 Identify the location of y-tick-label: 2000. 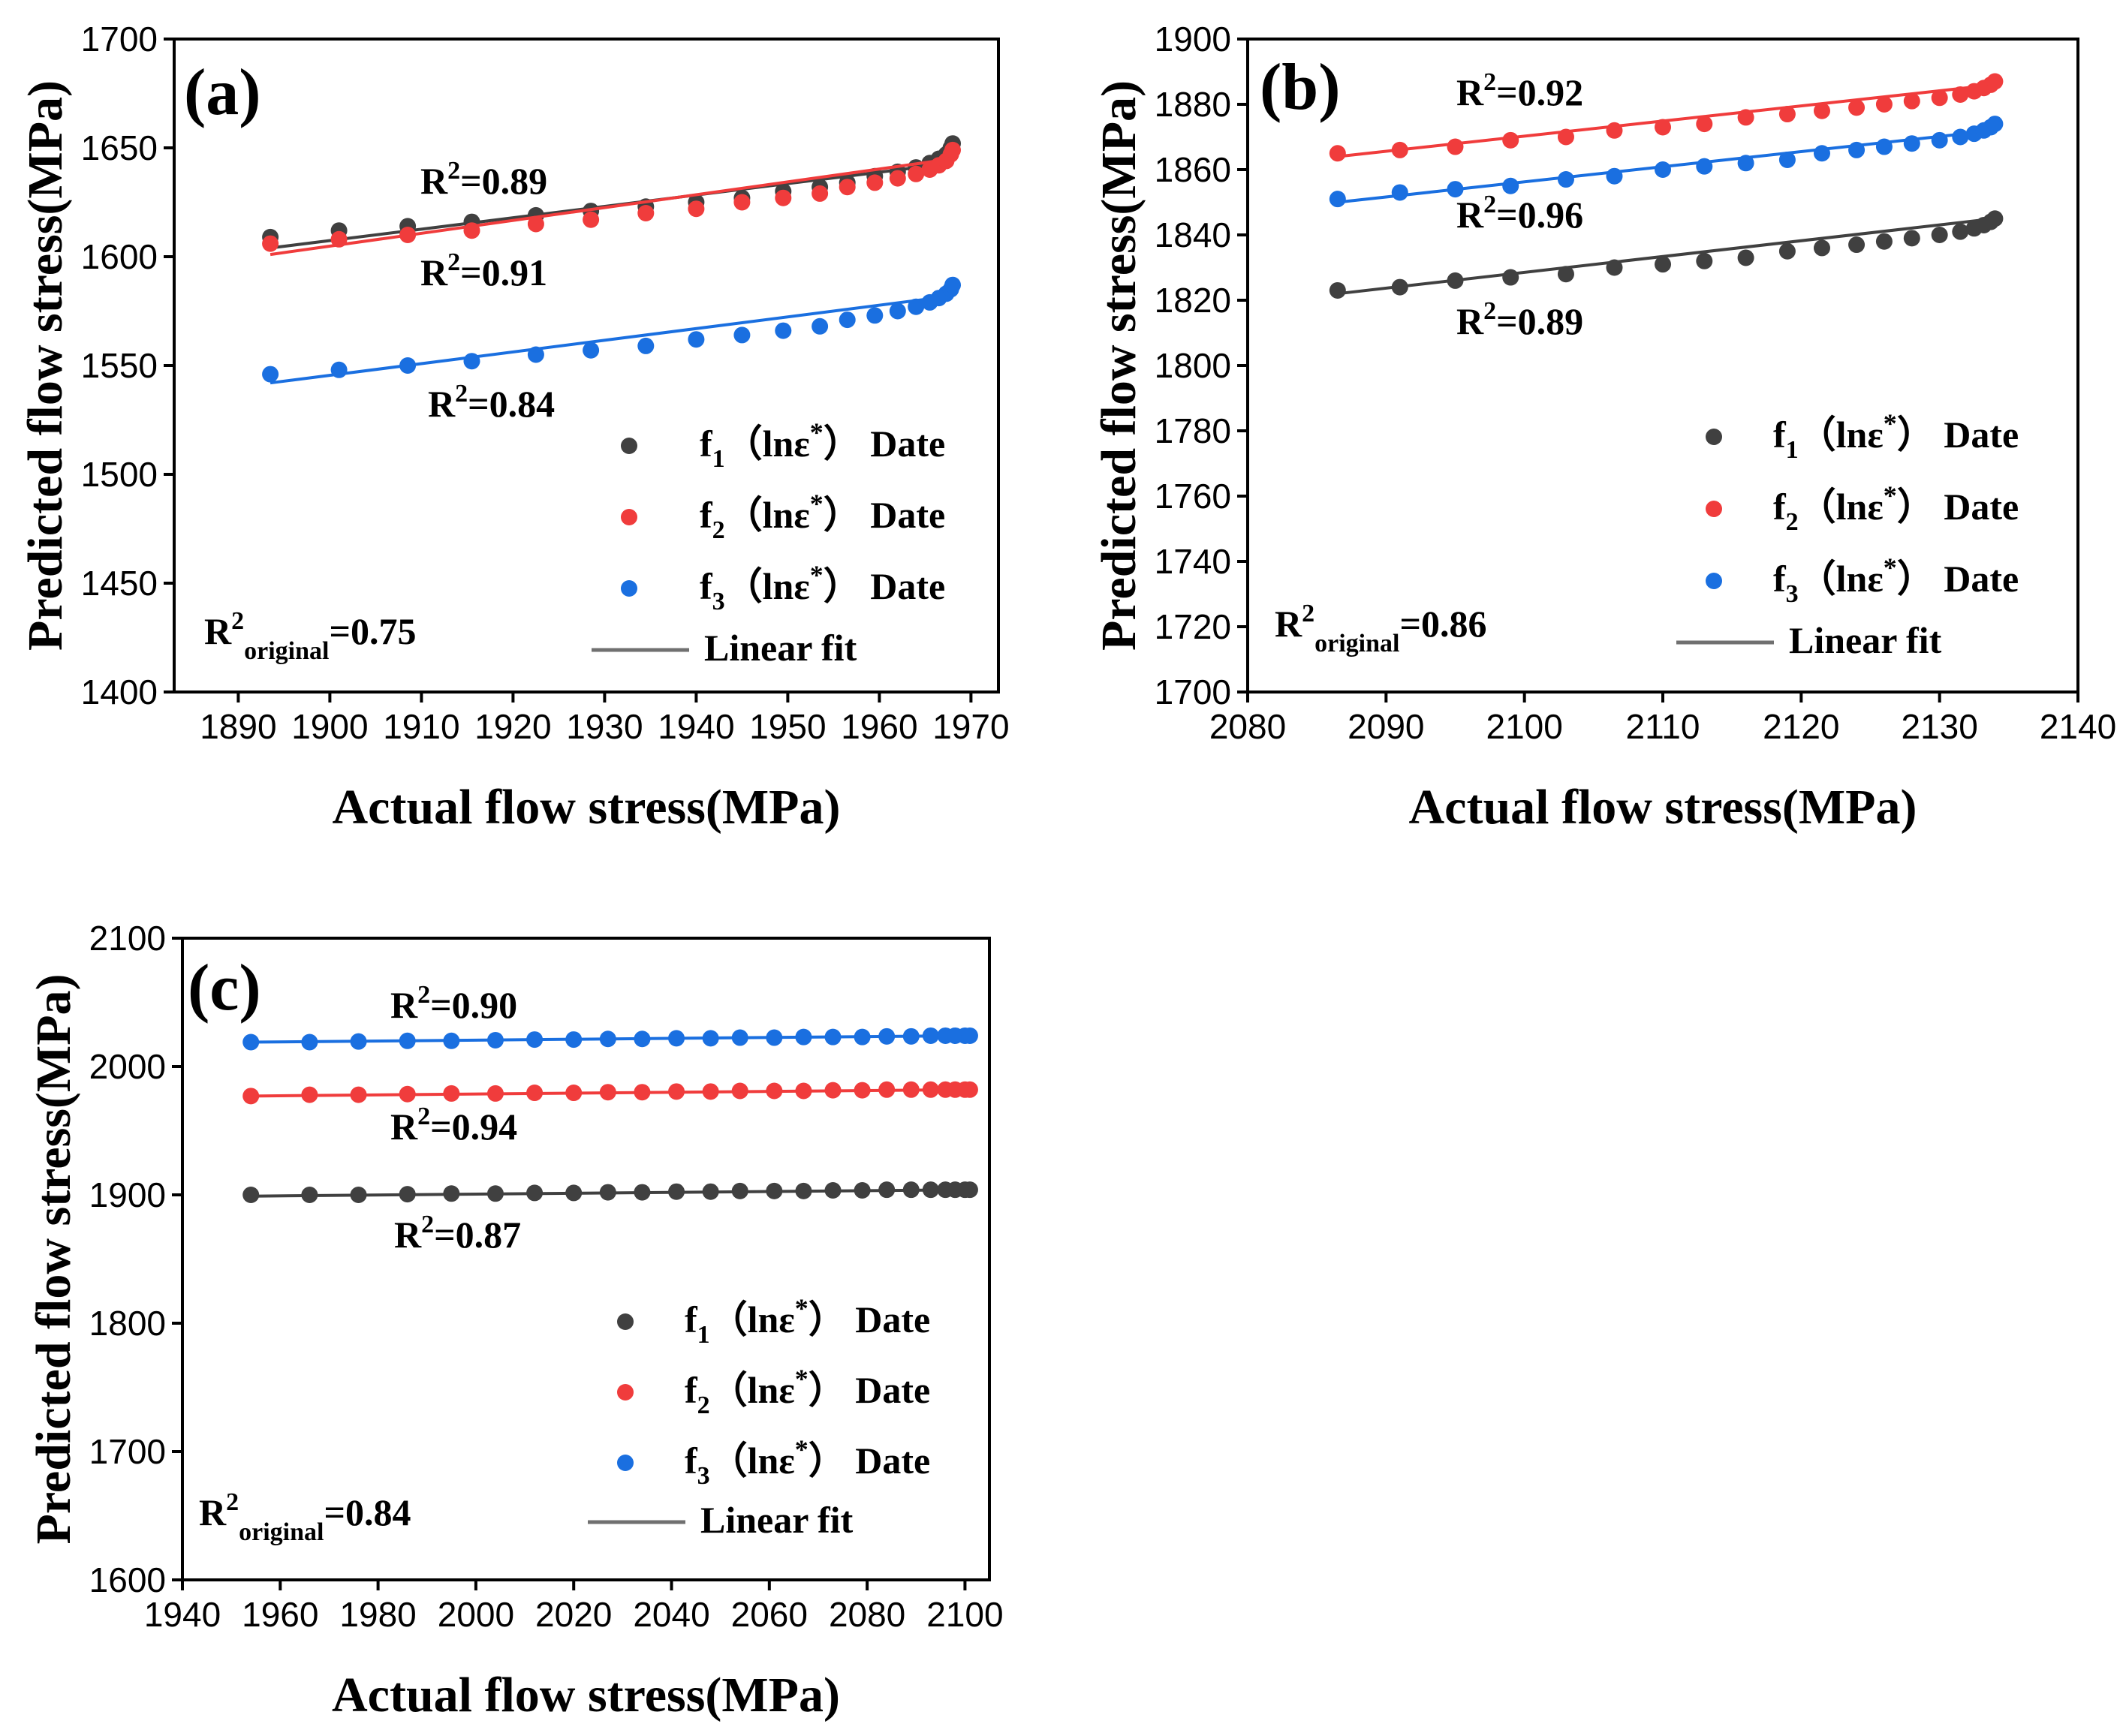
(127, 1067).